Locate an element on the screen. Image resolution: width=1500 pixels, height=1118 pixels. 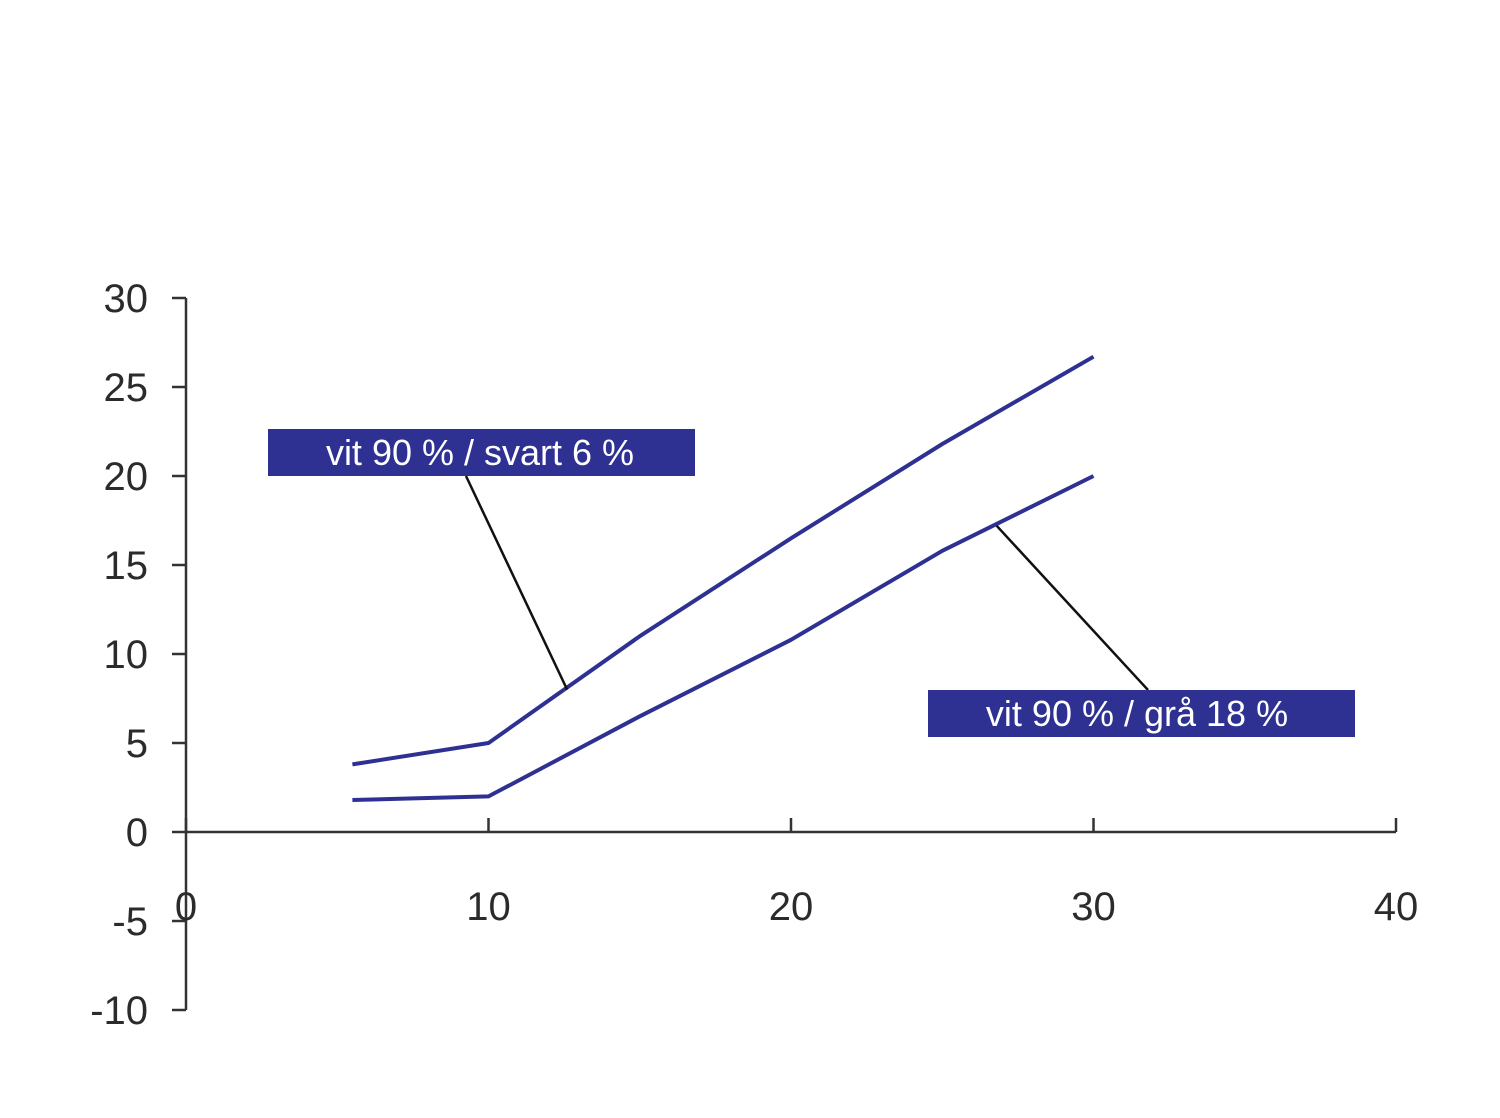
y-tick-label: 5 is located at coordinates (137, 744).